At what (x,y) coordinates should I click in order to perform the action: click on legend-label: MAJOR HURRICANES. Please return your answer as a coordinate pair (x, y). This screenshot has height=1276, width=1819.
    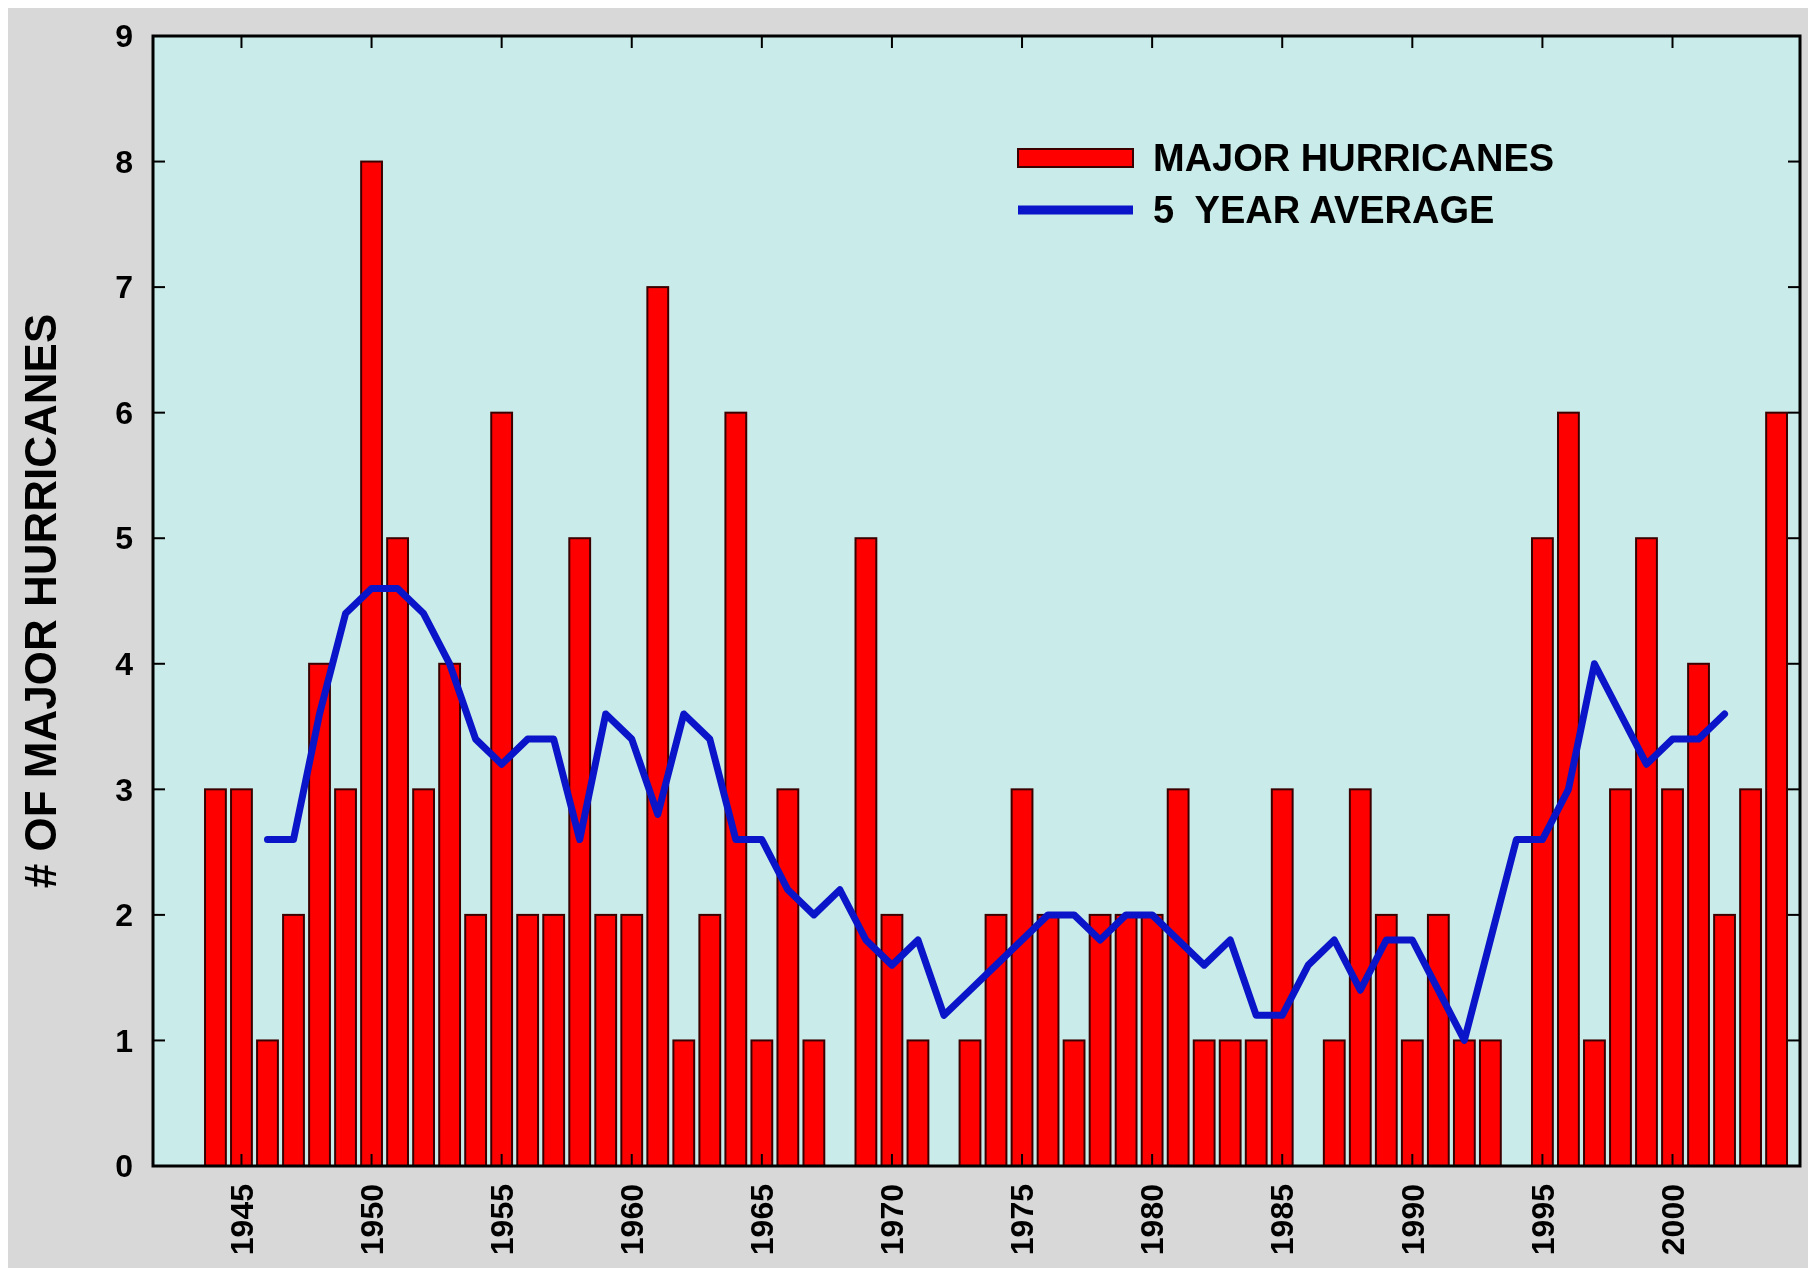
    Looking at the image, I should click on (1354, 158).